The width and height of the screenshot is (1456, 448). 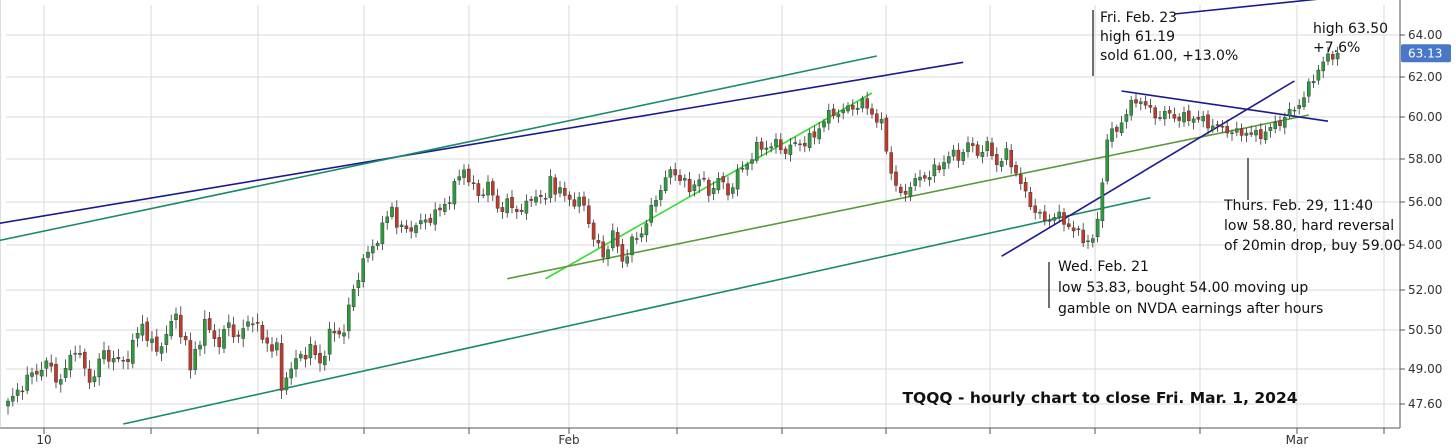 What do you see at coordinates (1138, 18) in the screenshot?
I see `annotation-line: Fri. Feb. 23` at bounding box center [1138, 18].